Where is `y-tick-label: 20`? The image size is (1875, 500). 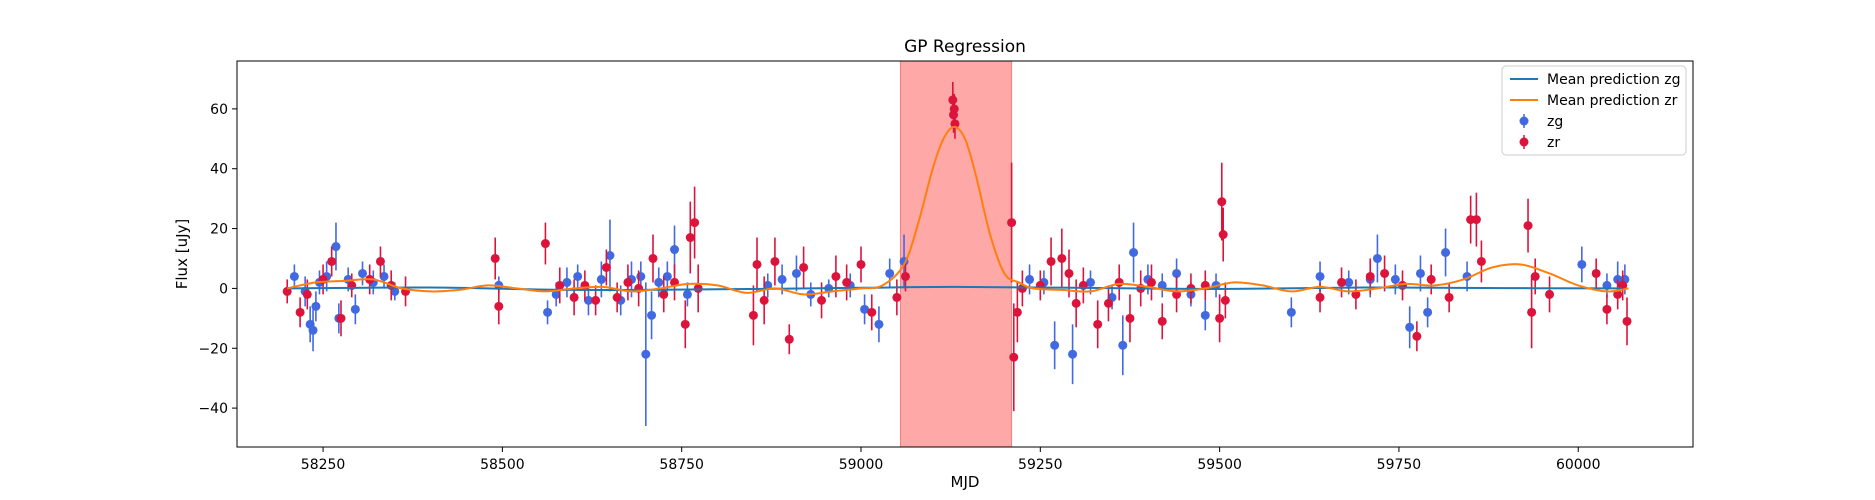 y-tick-label: 20 is located at coordinates (219, 230).